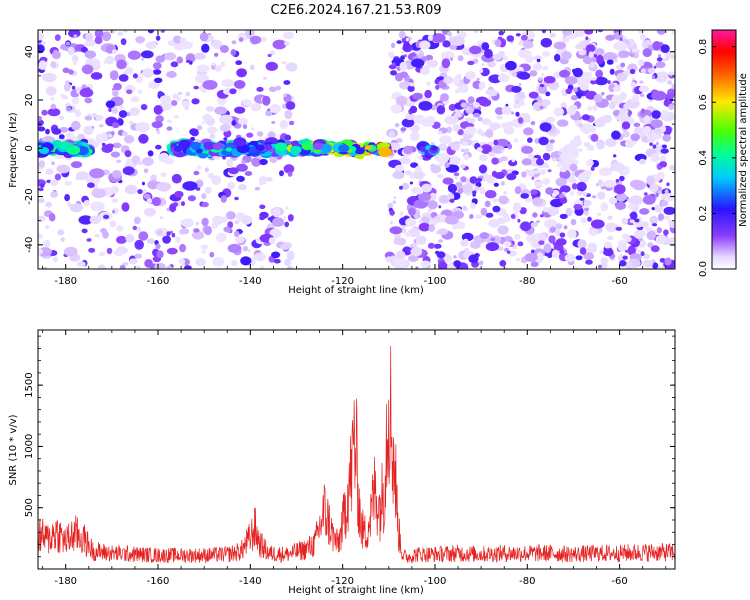 This screenshot has height=600, width=750. Describe the element at coordinates (703, 47) in the screenshot. I see `colorbar-tick-label: 0.8` at that location.